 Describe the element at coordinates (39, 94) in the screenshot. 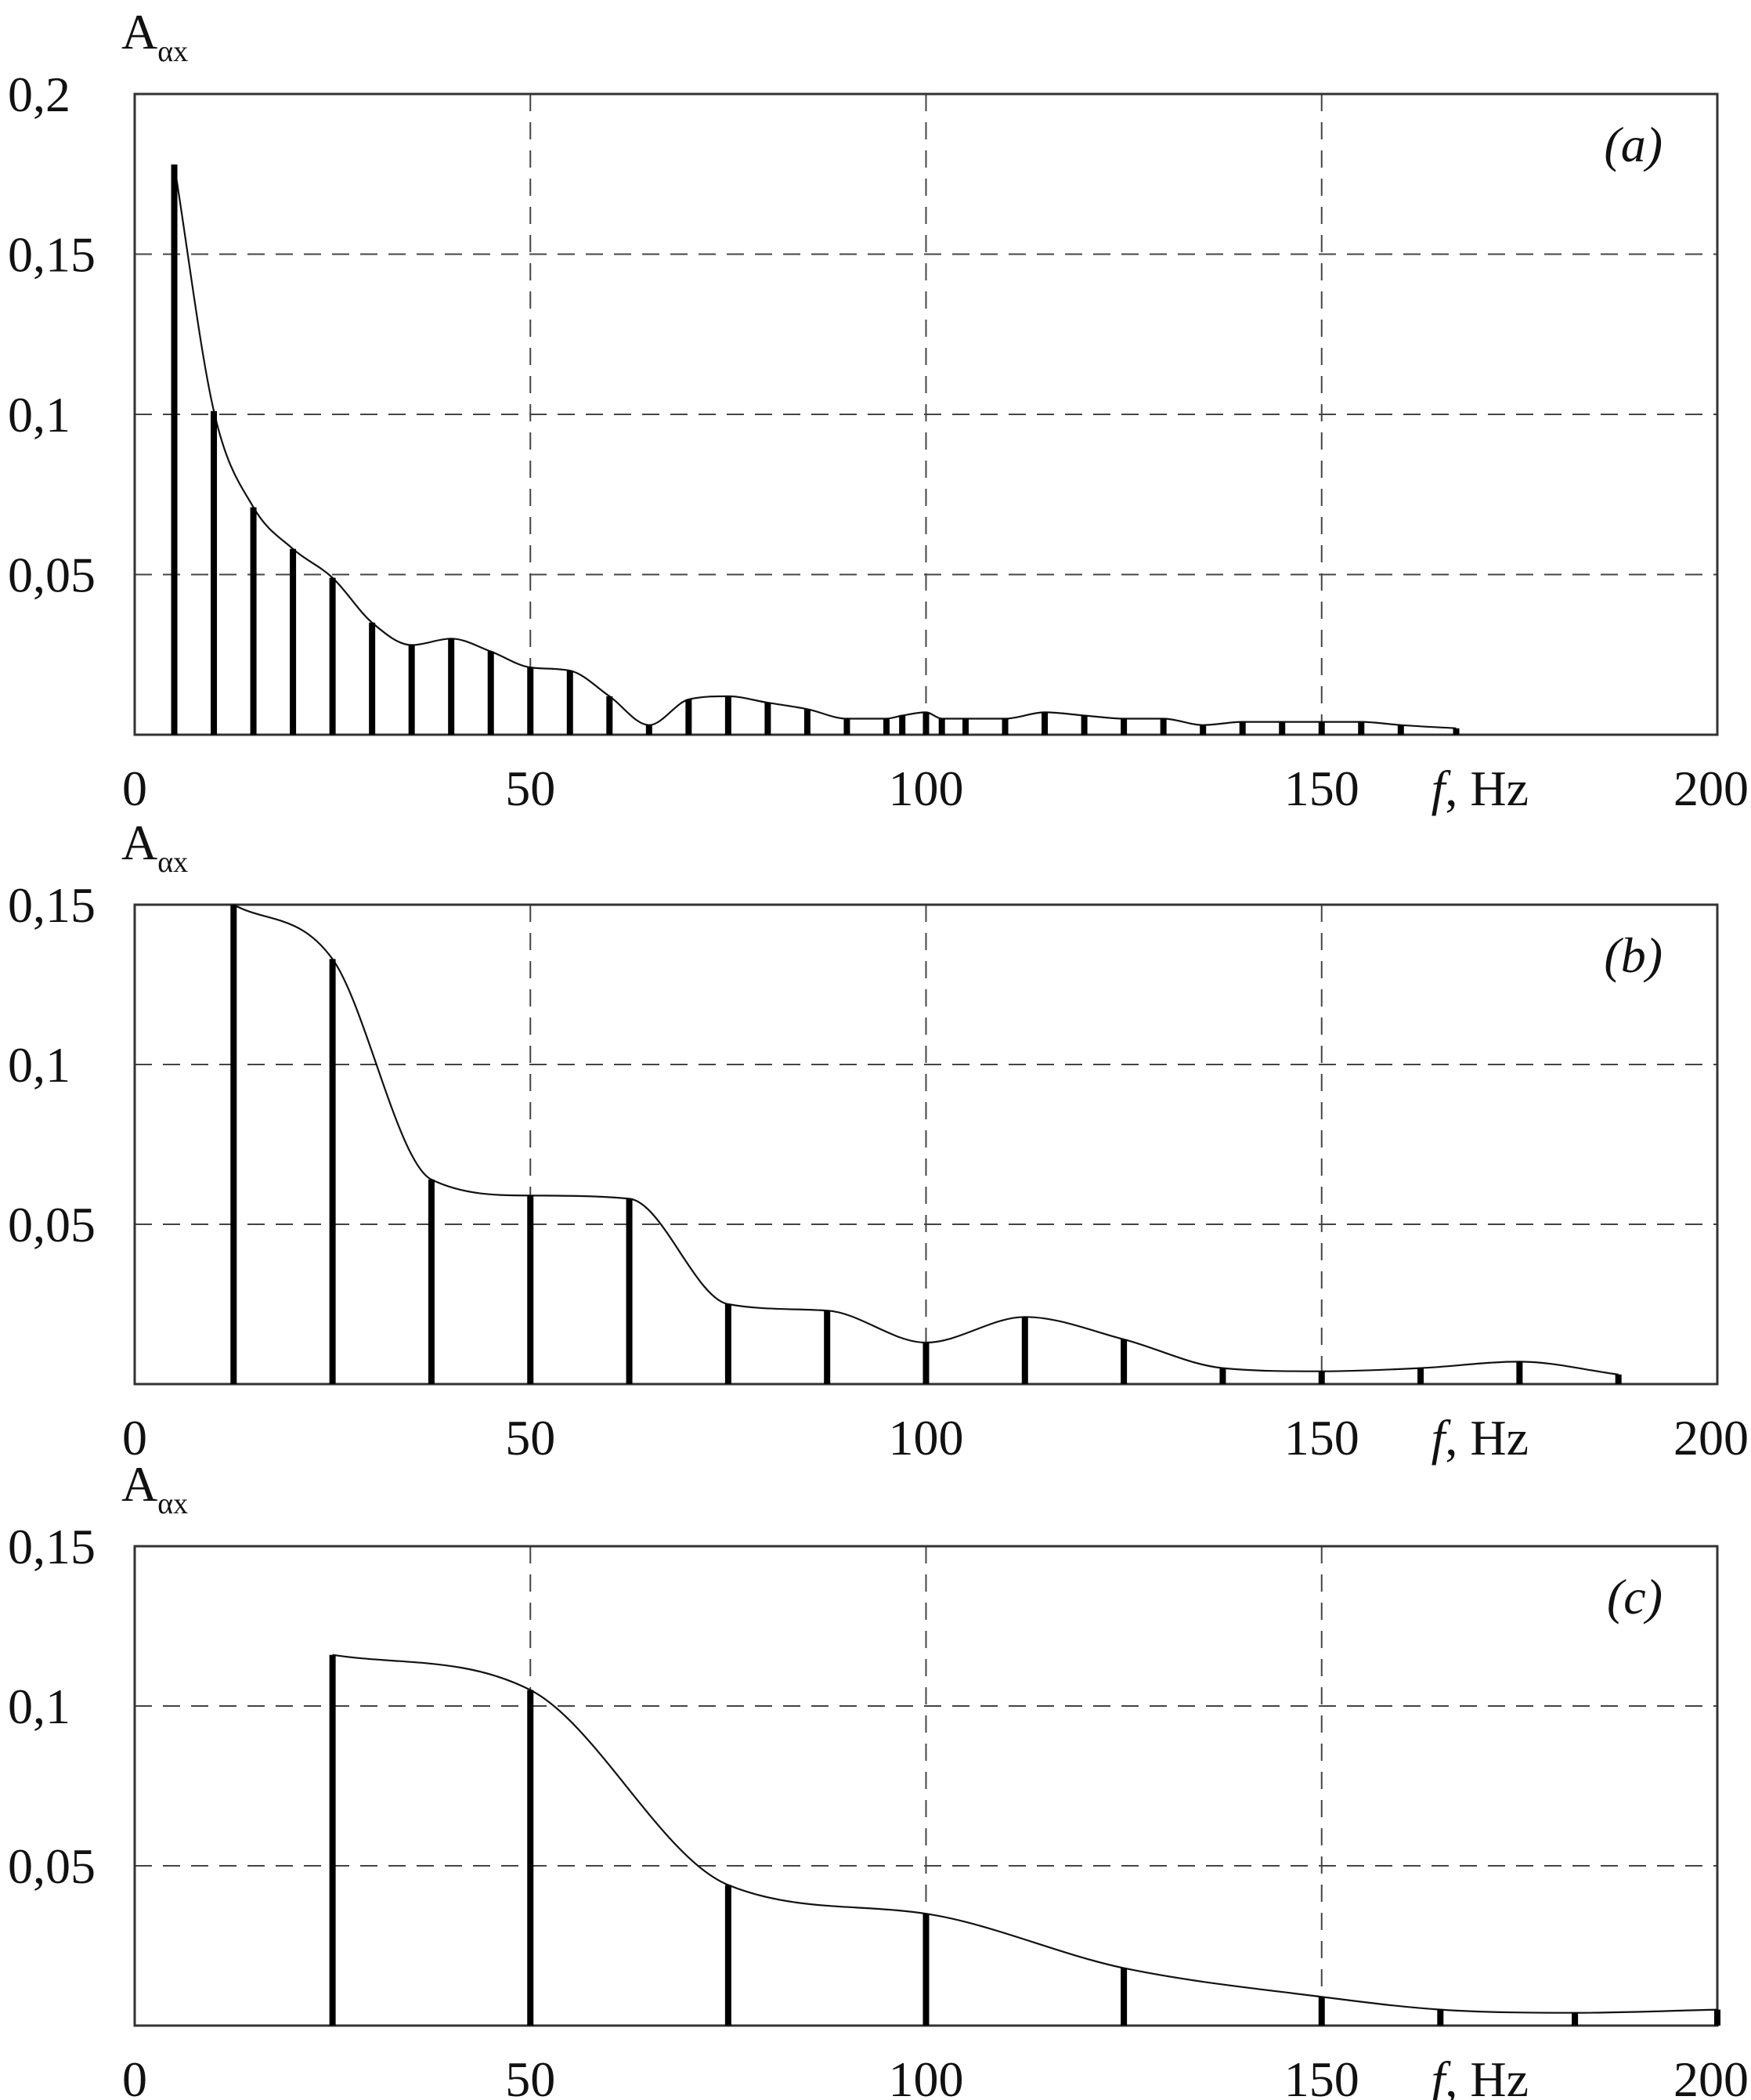

I see `y-tick-label: 0,2` at that location.